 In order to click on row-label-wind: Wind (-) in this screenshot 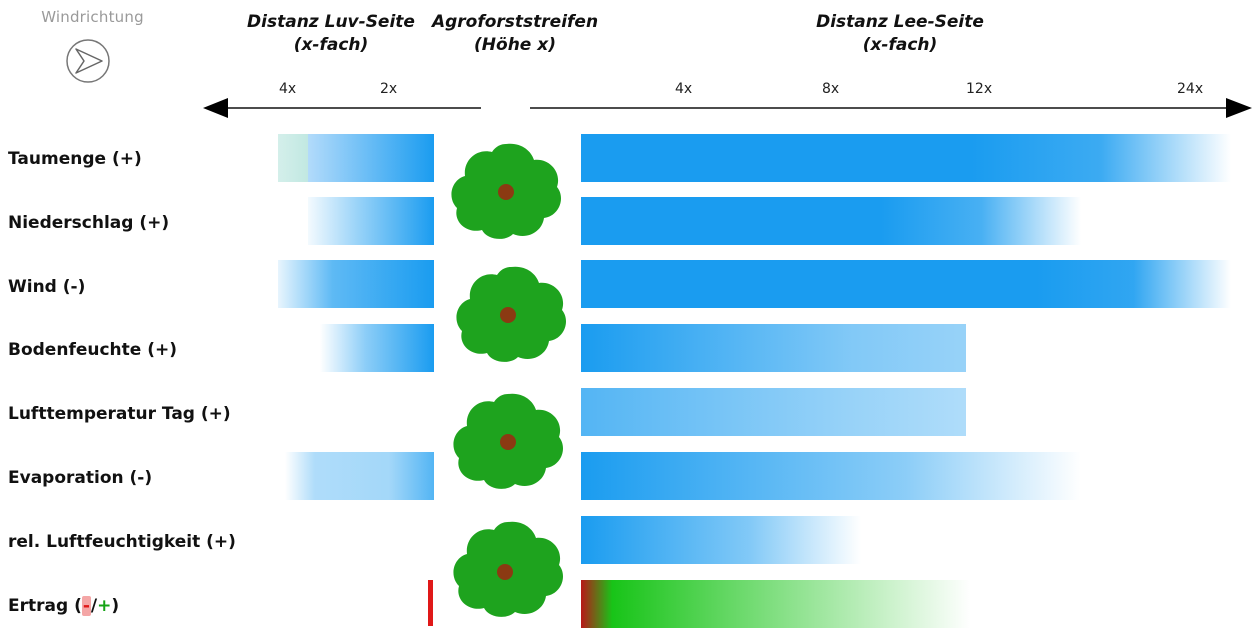, I will do `click(47, 287)`.